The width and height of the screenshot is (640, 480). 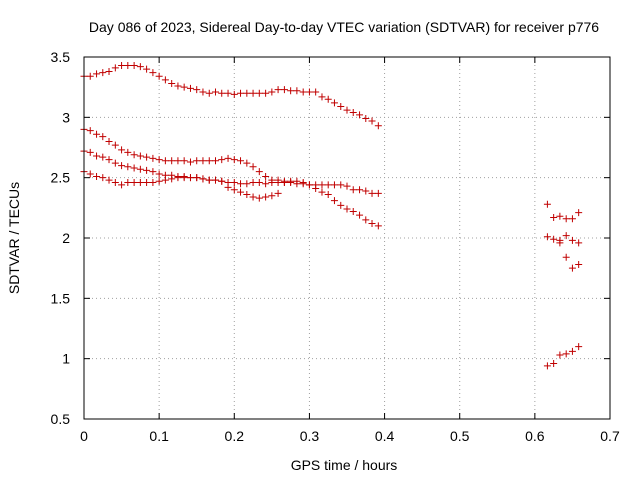 I want to click on series-top, so click(x=231, y=95).